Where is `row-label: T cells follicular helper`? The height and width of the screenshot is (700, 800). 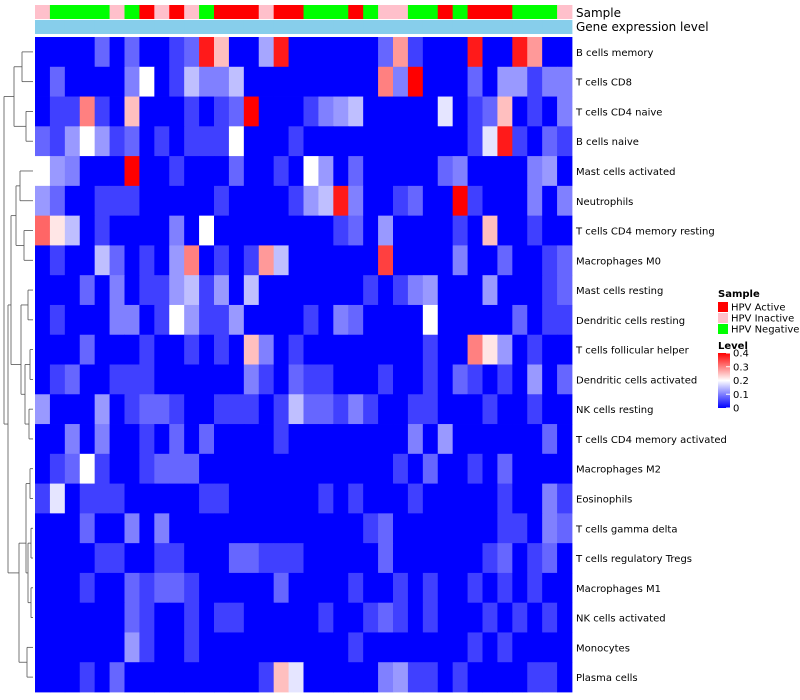 row-label: T cells follicular helper is located at coordinates (632, 351).